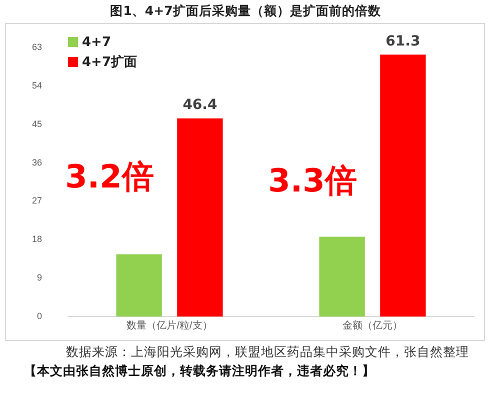 The width and height of the screenshot is (491, 393). I want to click on y-tick-label: 0, so click(39, 316).